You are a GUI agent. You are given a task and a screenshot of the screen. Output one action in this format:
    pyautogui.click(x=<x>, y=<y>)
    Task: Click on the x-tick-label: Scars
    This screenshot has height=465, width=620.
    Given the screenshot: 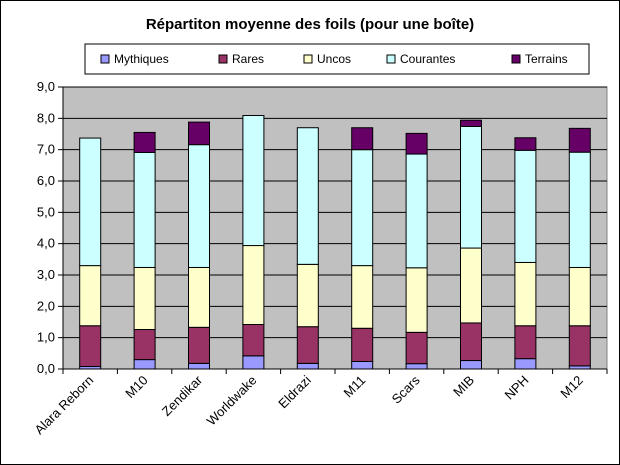 What is the action you would take?
    pyautogui.click(x=406, y=389)
    